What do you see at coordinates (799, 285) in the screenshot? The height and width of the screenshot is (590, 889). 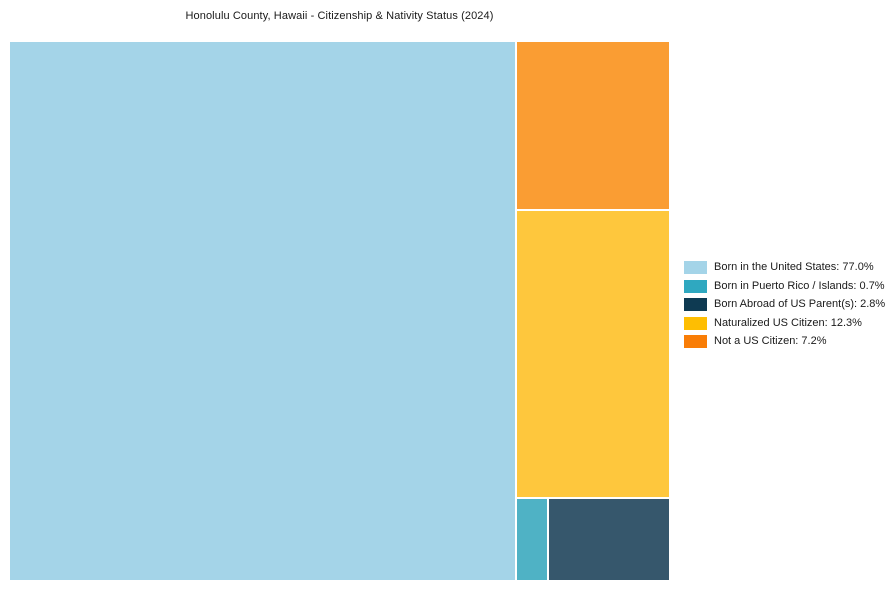 I see `legend-label: Born in Puerto Rico / Islands: 0.7%` at bounding box center [799, 285].